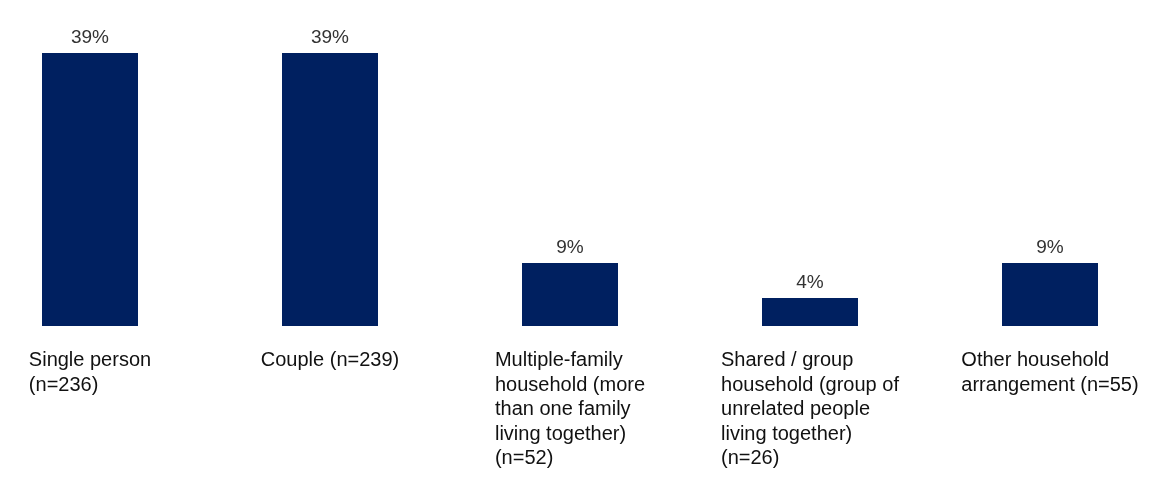 This screenshot has height=479, width=1168. Describe the element at coordinates (90, 371) in the screenshot. I see `x-tick-label: Single person (n=236)` at that location.